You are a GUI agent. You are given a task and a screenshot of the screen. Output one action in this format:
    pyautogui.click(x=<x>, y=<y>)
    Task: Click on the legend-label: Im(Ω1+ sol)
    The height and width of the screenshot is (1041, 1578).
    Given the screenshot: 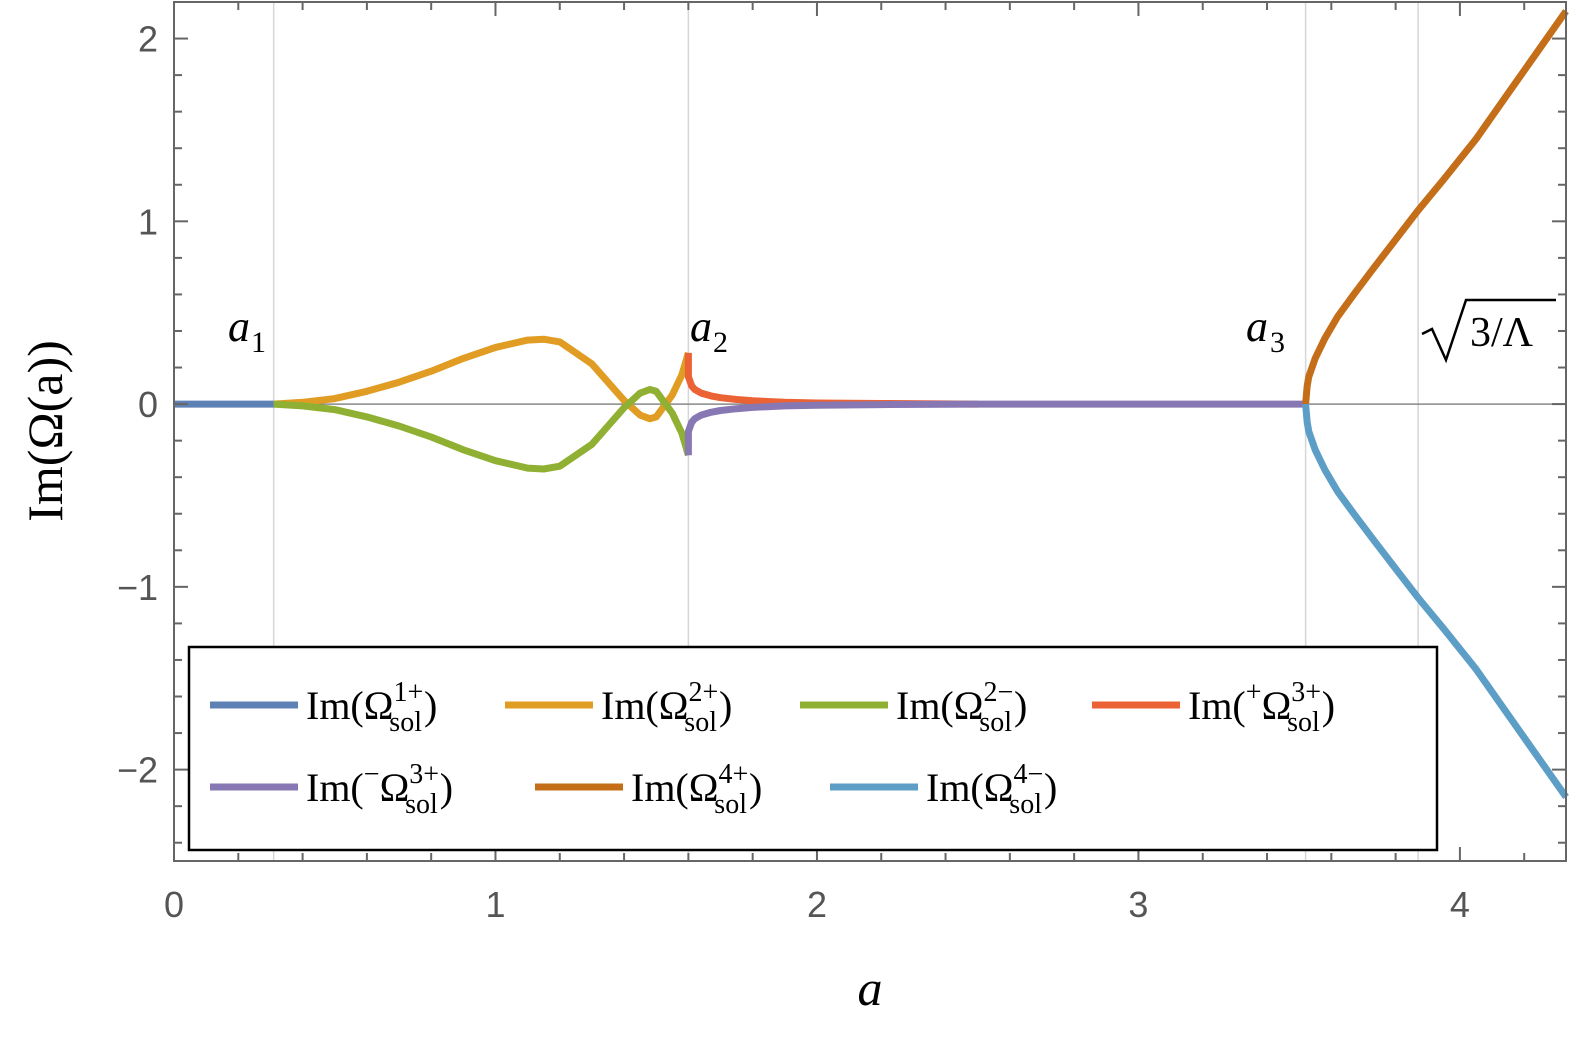 What is the action you would take?
    pyautogui.click(x=371, y=707)
    